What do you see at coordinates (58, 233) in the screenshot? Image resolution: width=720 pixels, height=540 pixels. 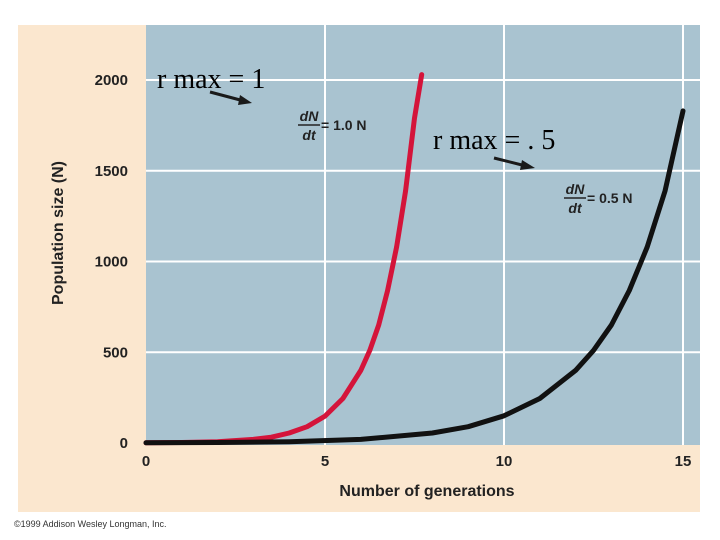 I see `y-axis-label: Population size (N)` at bounding box center [58, 233].